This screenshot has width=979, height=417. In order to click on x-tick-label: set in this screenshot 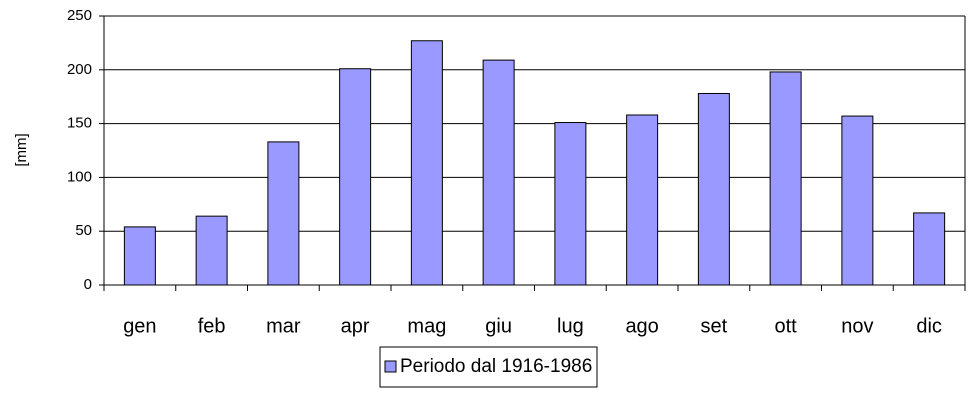, I will do `click(714, 326)`.